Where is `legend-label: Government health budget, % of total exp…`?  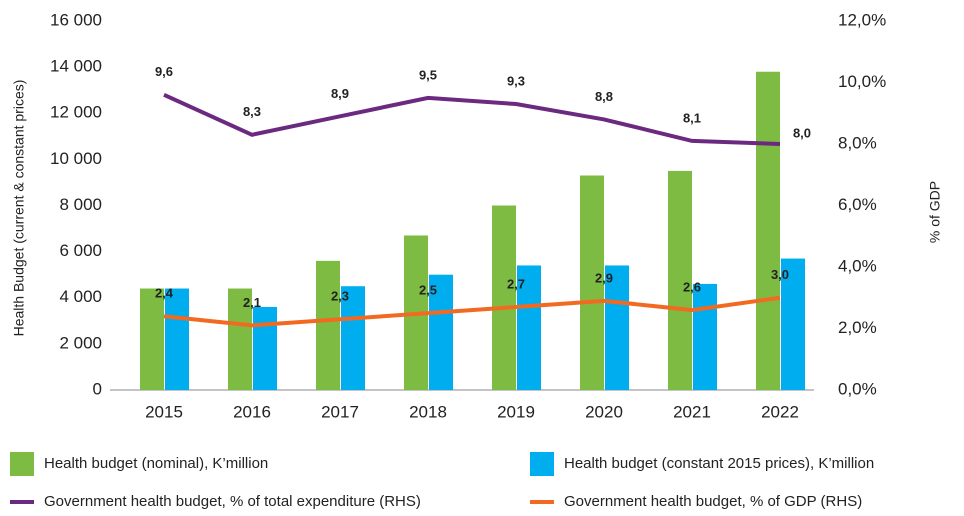
legend-label: Government health budget, % of total exp… is located at coordinates (232, 501).